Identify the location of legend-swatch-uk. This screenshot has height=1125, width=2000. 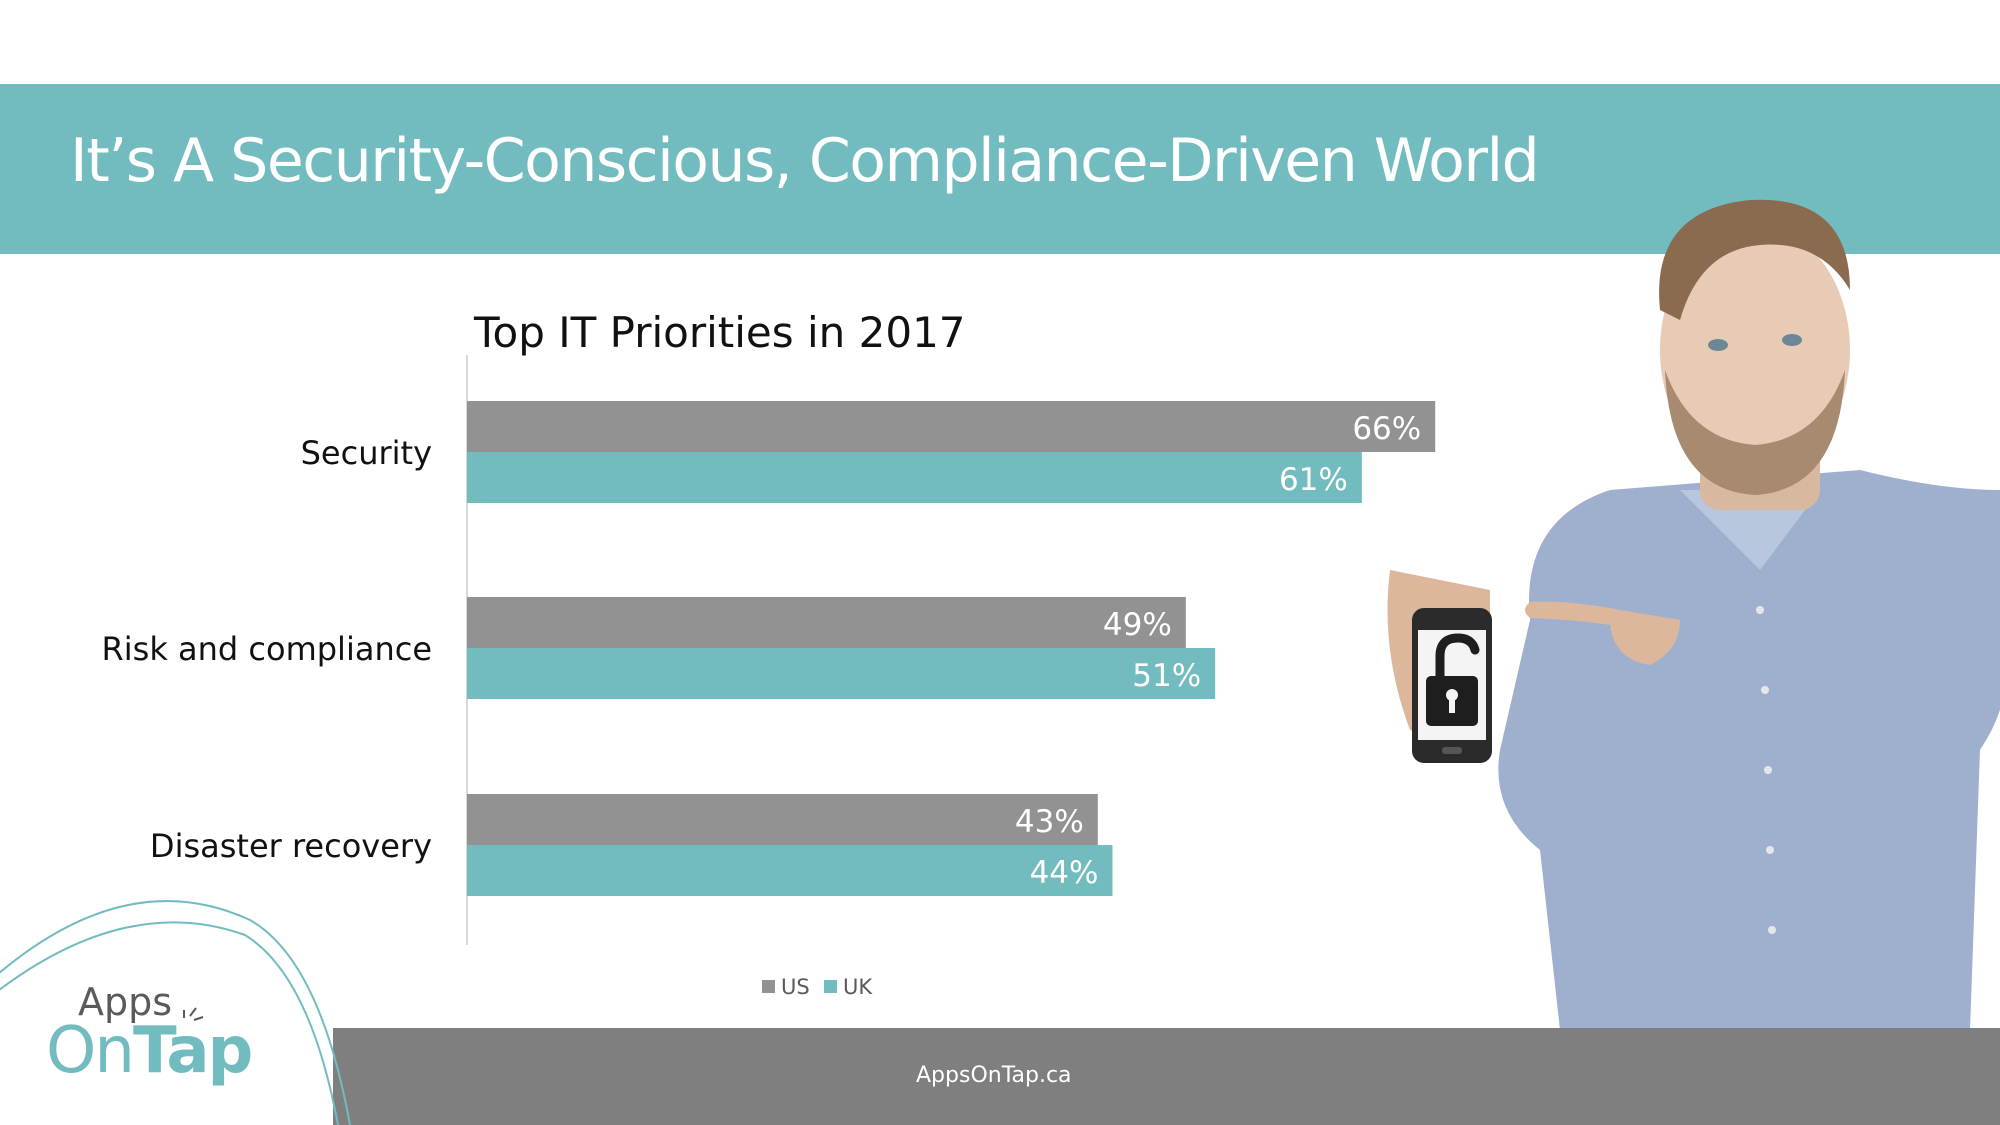
(830, 986).